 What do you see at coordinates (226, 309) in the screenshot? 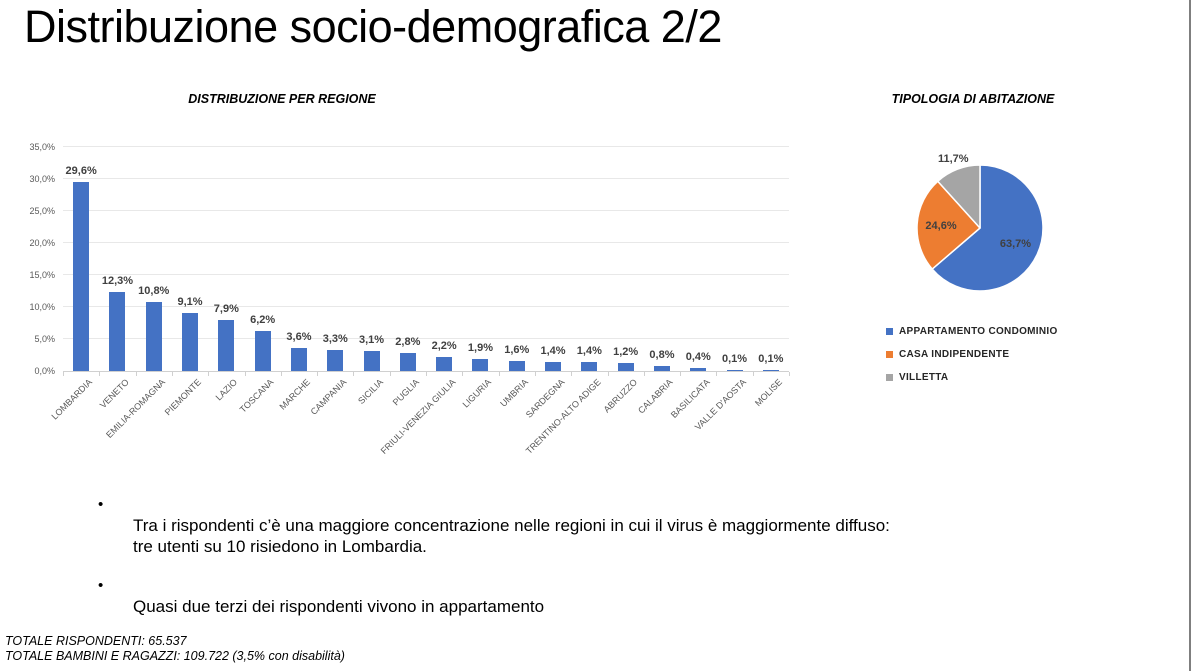
I see `bar-value-label: 7,9%` at bounding box center [226, 309].